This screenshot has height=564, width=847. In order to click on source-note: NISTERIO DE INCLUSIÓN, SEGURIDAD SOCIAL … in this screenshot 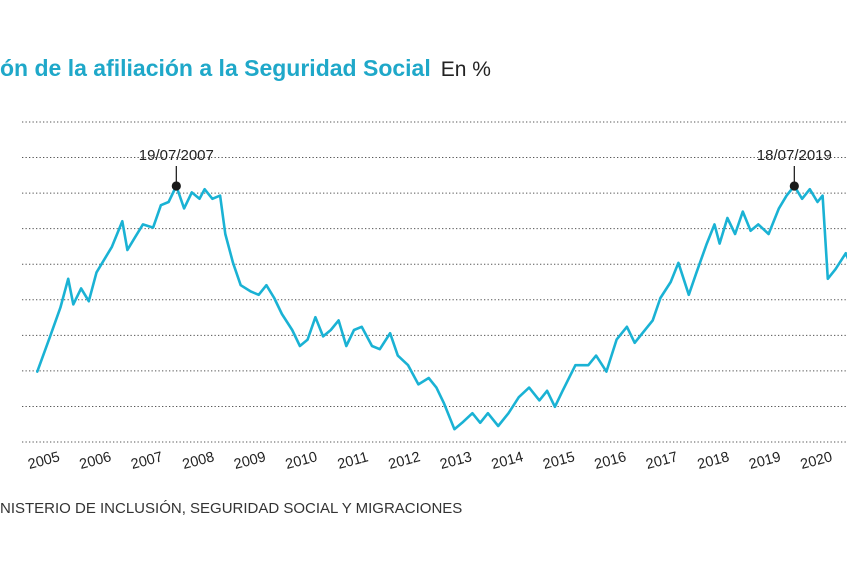, I will do `click(231, 508)`.